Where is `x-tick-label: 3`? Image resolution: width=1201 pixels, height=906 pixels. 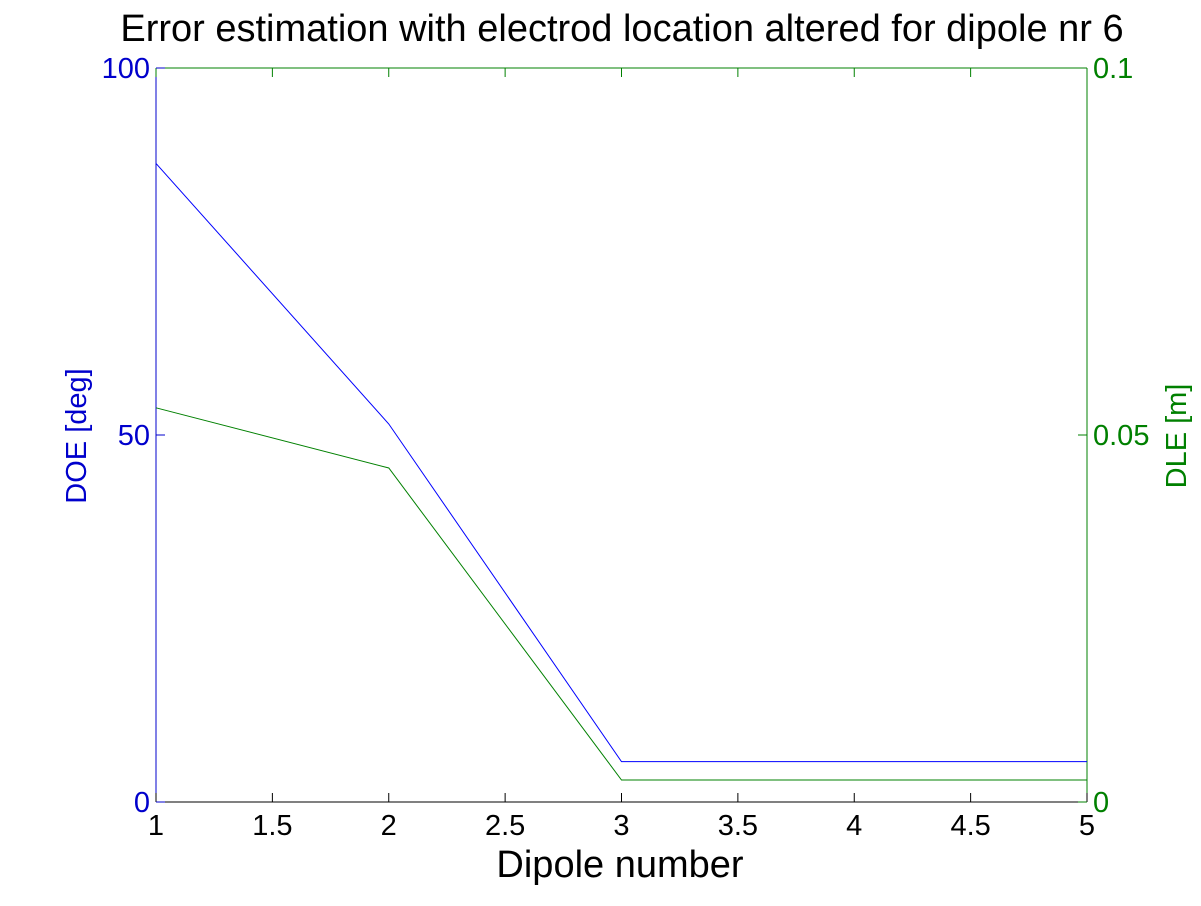 x-tick-label: 3 is located at coordinates (621, 826).